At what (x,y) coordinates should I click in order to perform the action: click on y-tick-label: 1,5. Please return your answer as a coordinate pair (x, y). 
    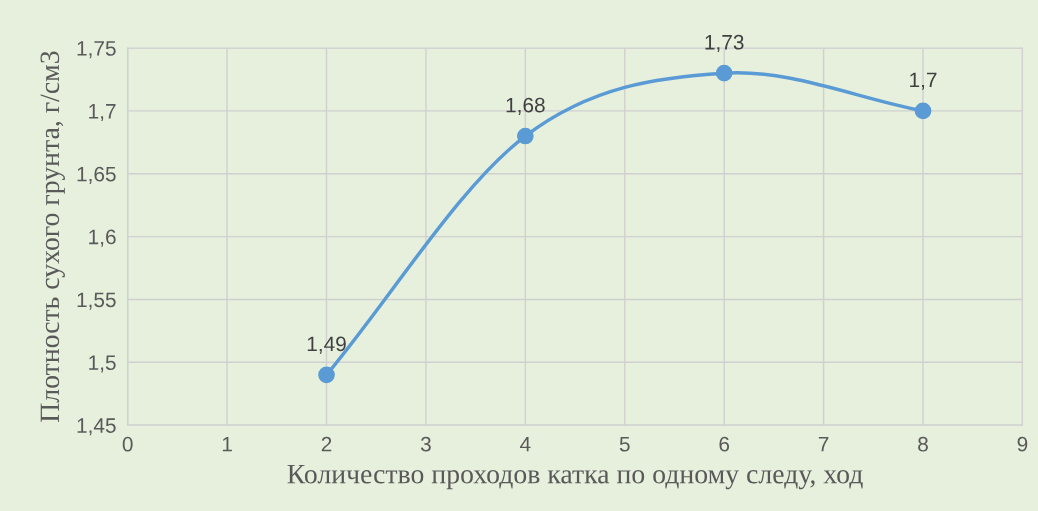
    Looking at the image, I should click on (102, 364).